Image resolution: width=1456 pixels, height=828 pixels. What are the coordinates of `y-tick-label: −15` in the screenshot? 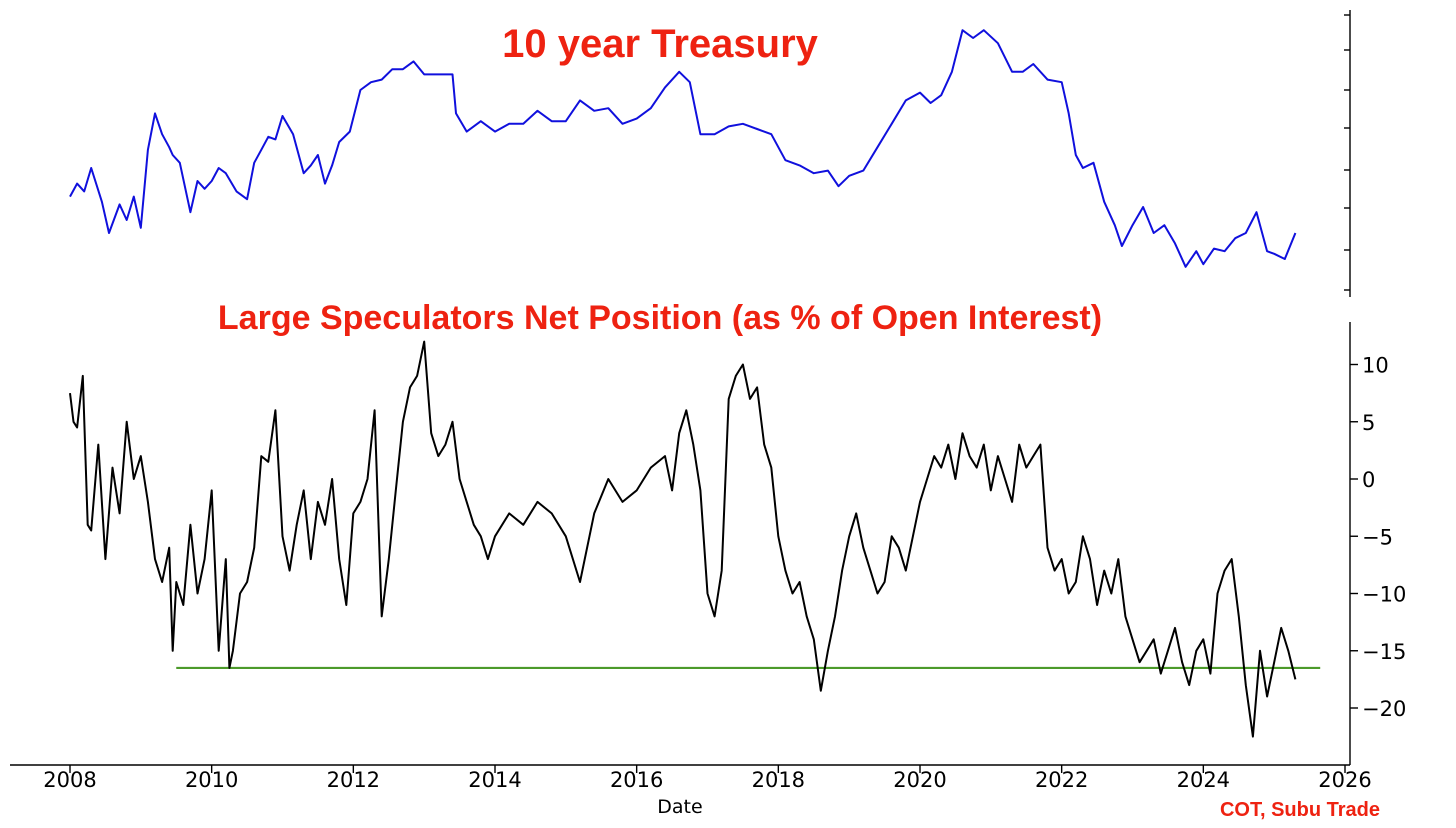 It's located at (1384, 652).